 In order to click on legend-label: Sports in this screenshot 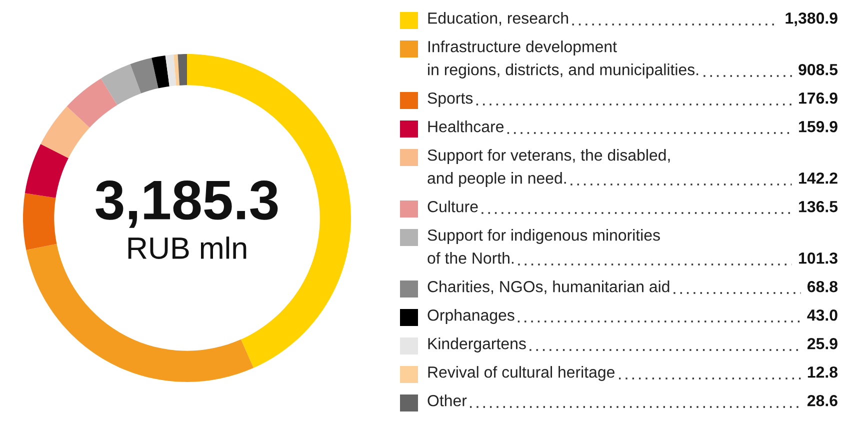, I will do `click(450, 99)`.